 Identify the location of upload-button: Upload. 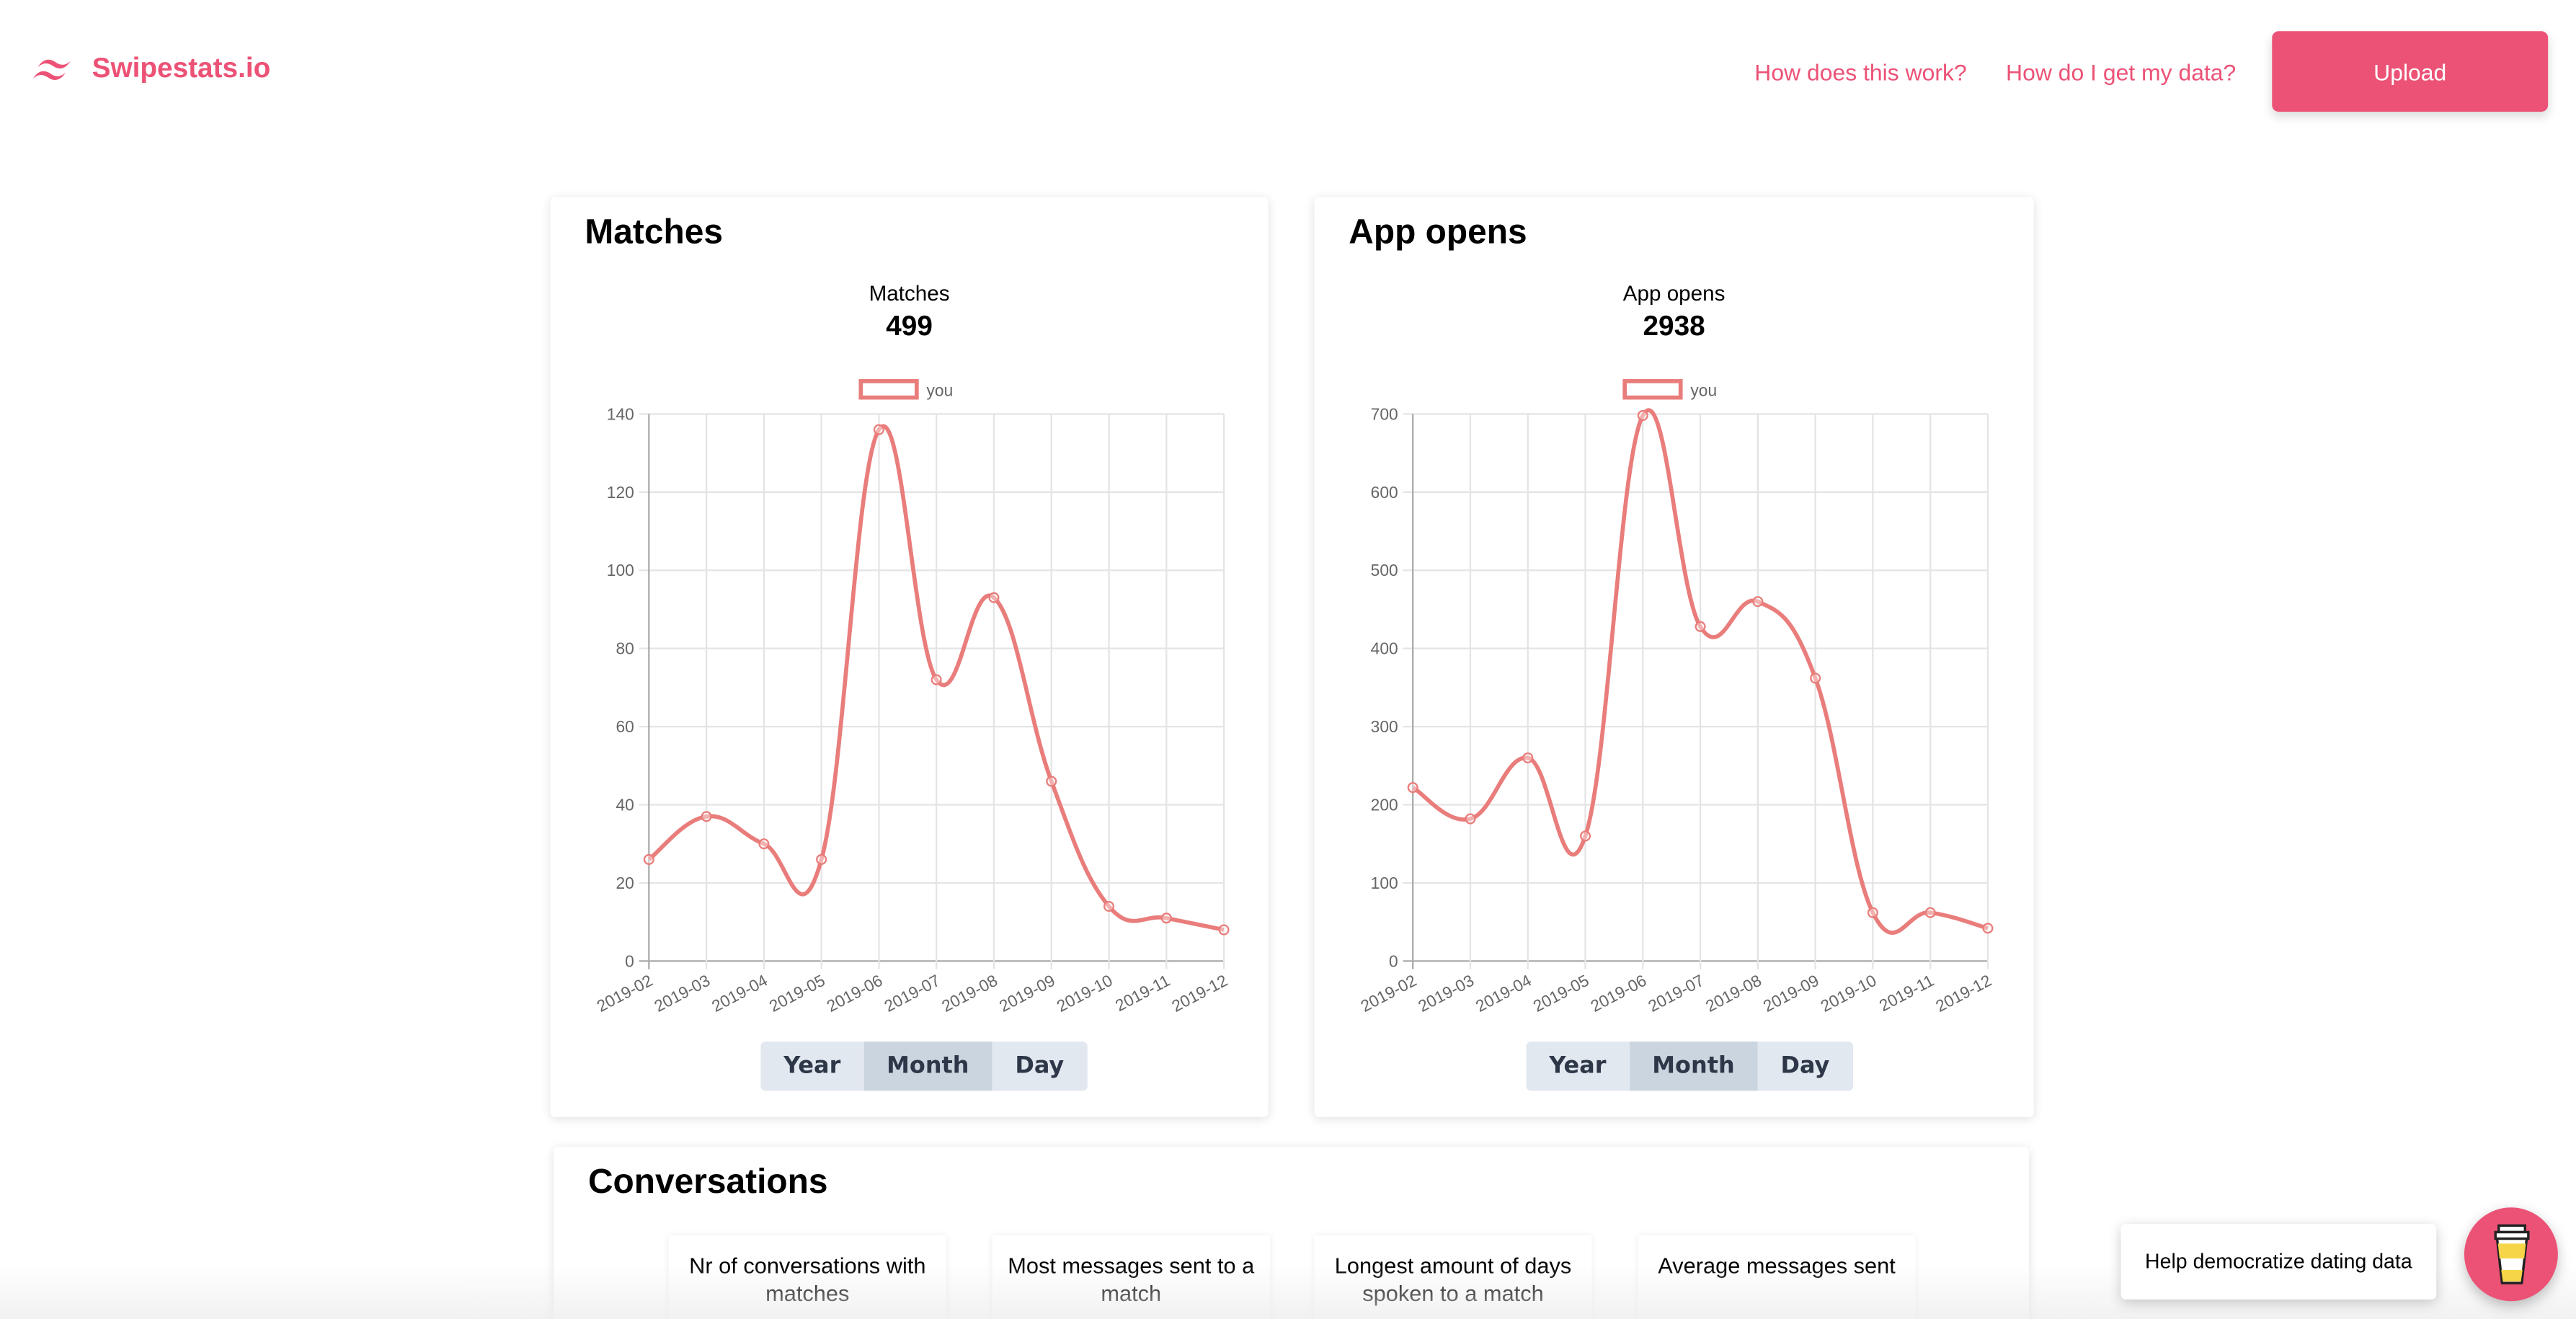
(2410, 71).